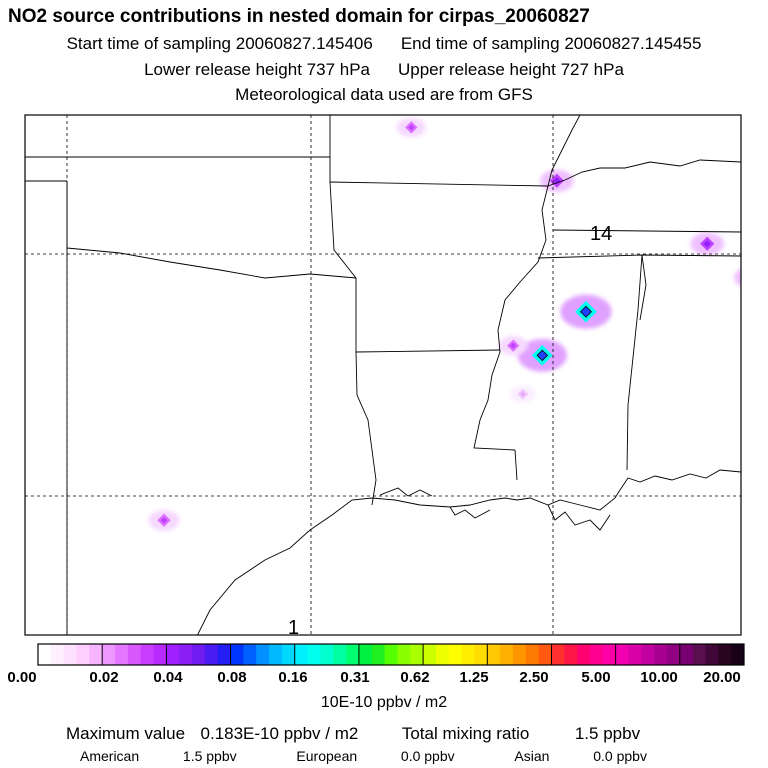  I want to click on texas-red-river-border, so click(211, 263).